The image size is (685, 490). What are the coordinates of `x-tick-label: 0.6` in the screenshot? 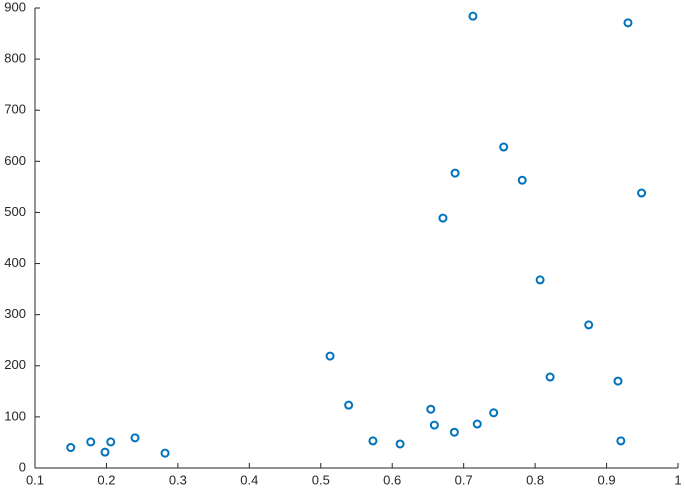 It's located at (392, 479).